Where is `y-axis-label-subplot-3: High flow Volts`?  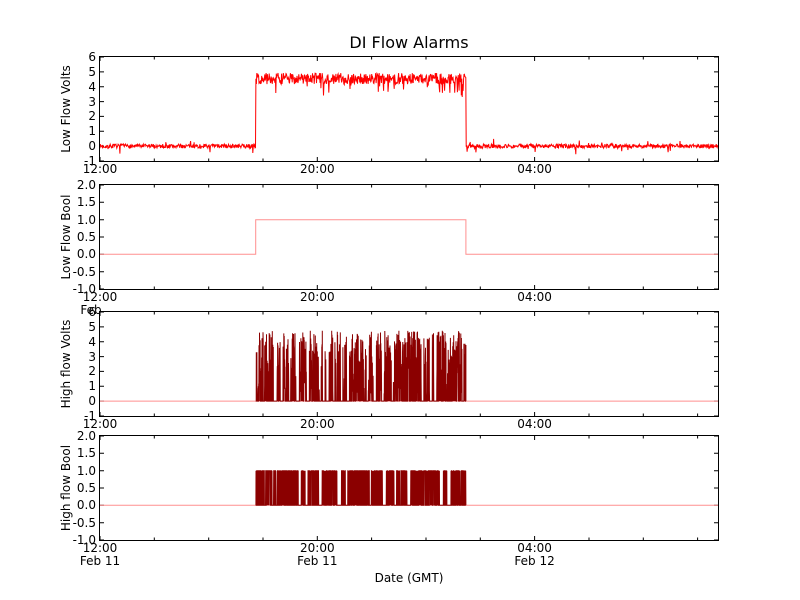
y-axis-label-subplot-3: High flow Volts is located at coordinates (66, 364).